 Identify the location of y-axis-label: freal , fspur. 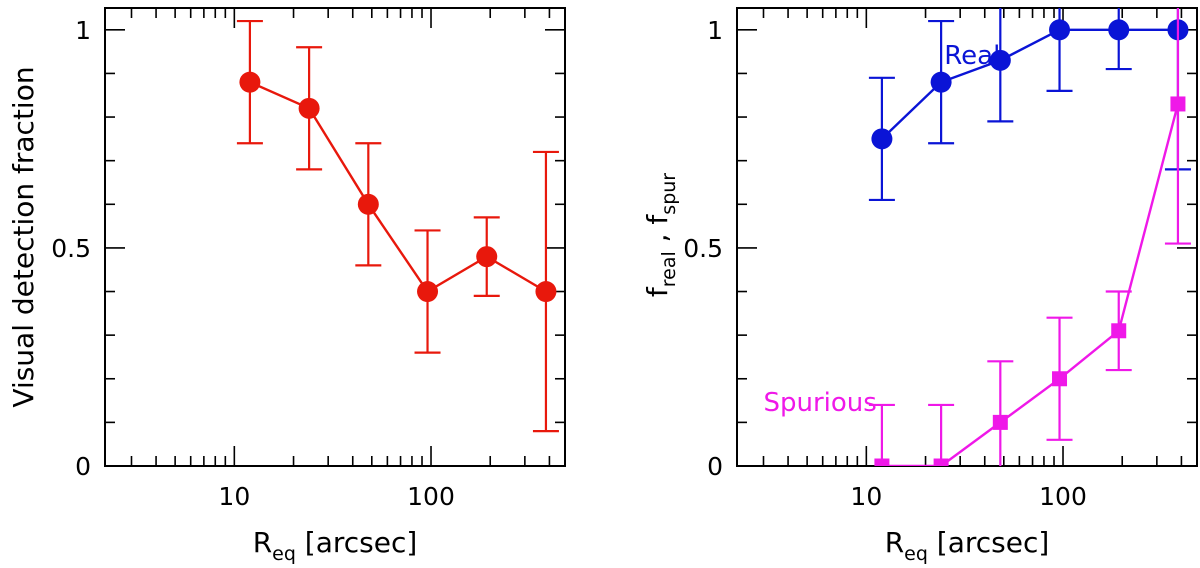
(660, 235).